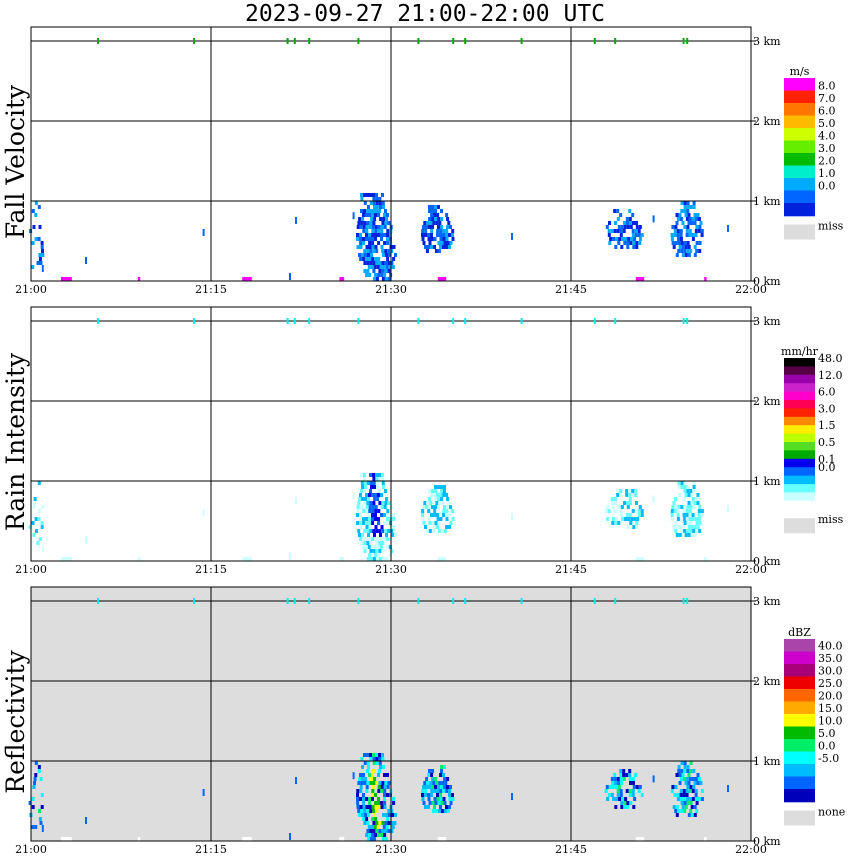 The image size is (850, 868). Describe the element at coordinates (827, 86) in the screenshot. I see `legend-label: 8.0` at that location.